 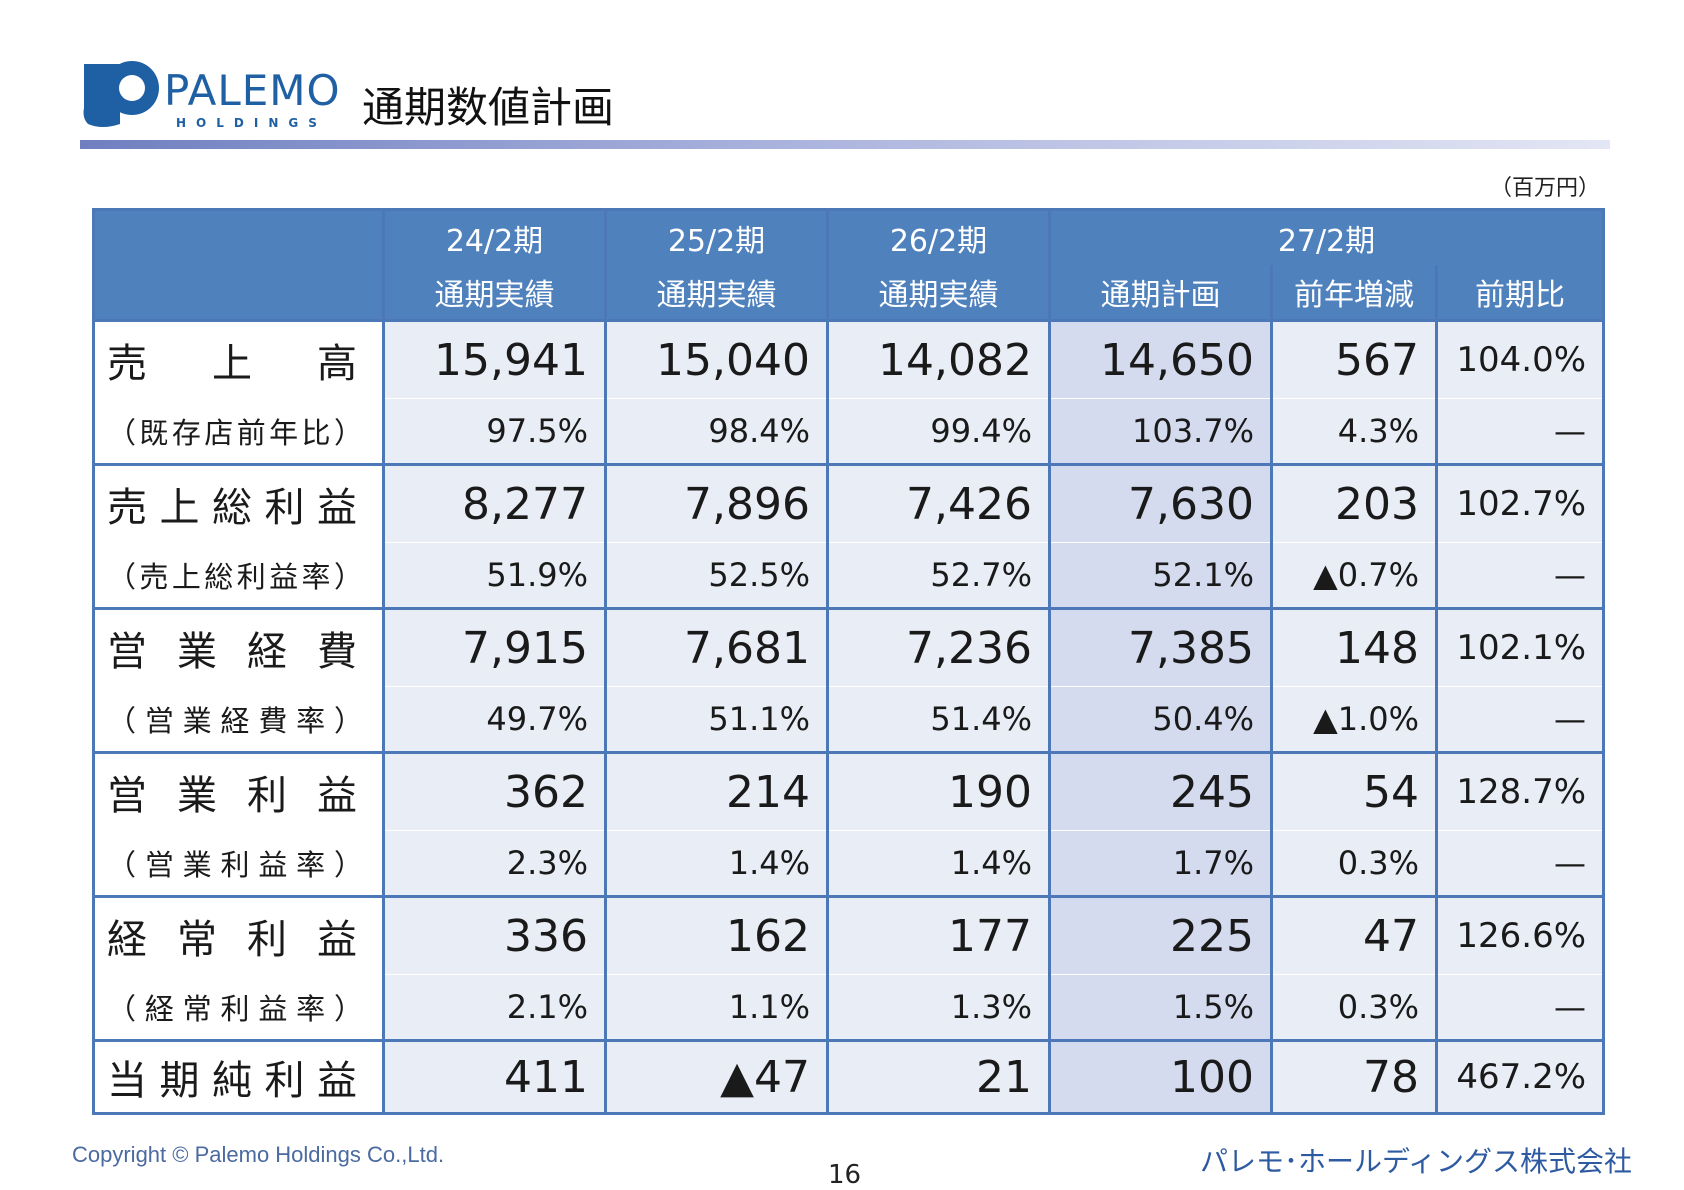 What do you see at coordinates (494, 935) in the screenshot?
I see `value-cell: 336` at bounding box center [494, 935].